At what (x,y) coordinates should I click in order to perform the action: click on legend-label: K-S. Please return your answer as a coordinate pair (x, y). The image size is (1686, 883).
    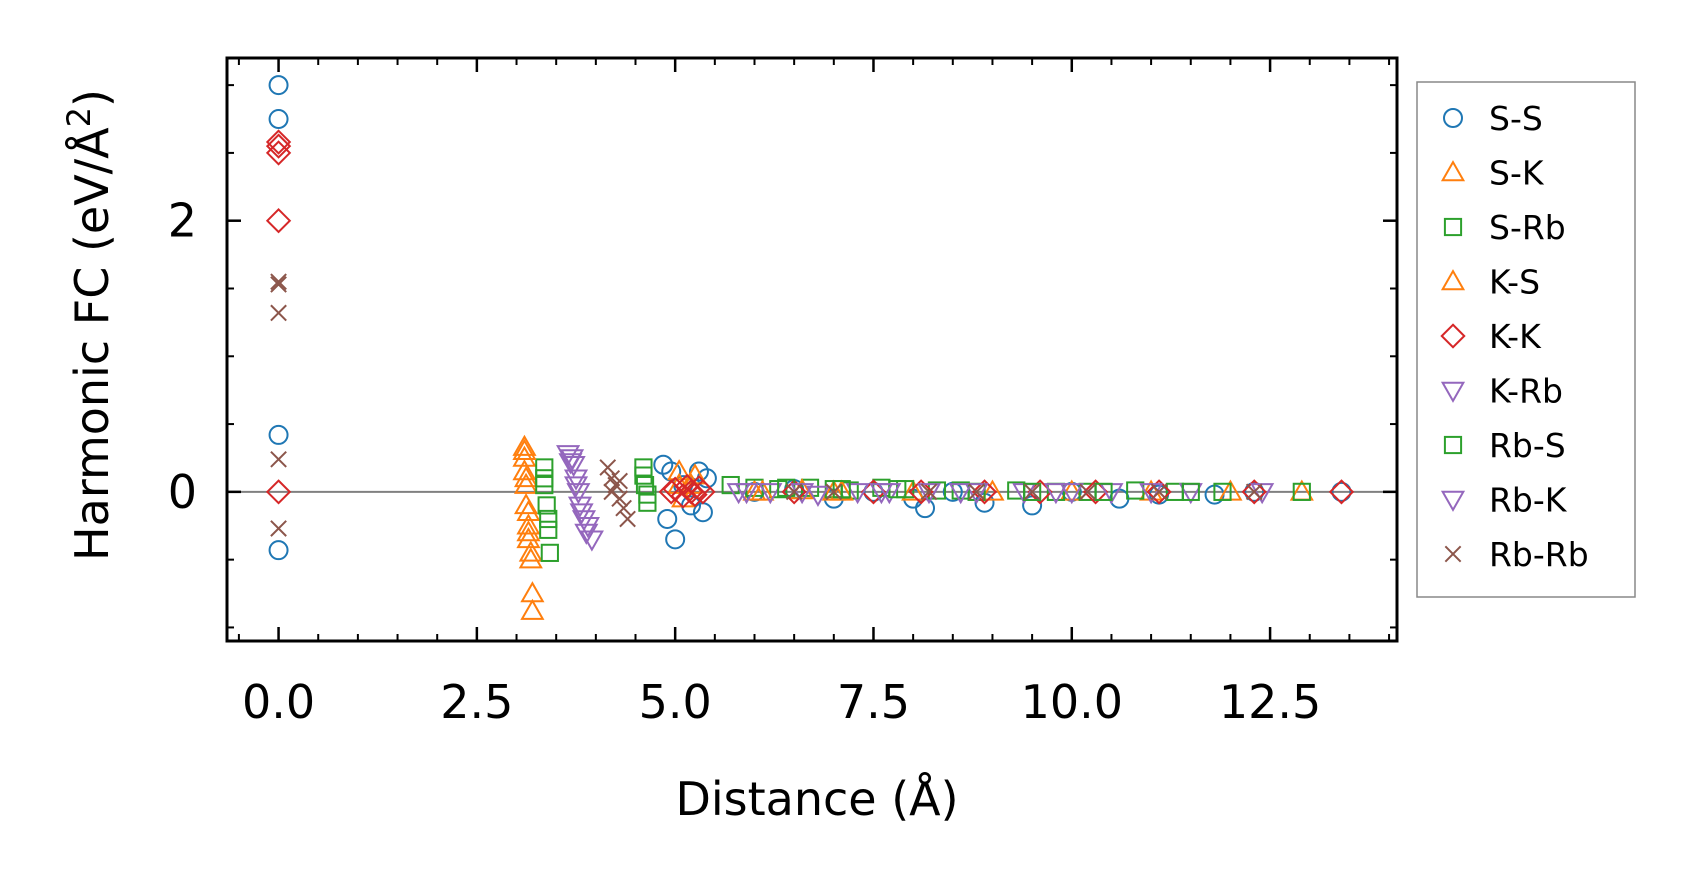
    Looking at the image, I should click on (1514, 282).